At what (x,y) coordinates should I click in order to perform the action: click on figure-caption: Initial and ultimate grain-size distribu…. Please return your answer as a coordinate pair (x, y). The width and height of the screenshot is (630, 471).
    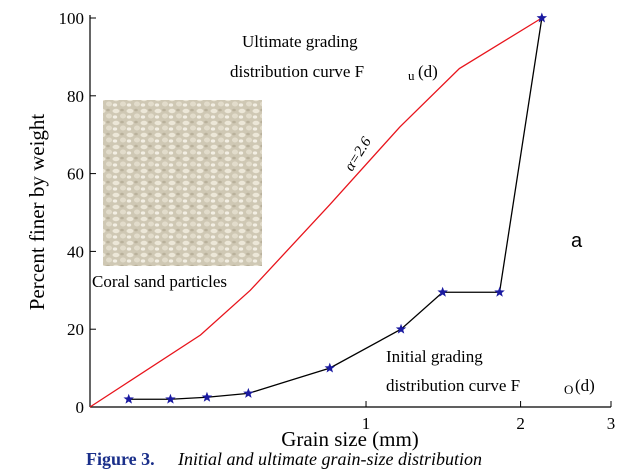
    Looking at the image, I should click on (329, 459).